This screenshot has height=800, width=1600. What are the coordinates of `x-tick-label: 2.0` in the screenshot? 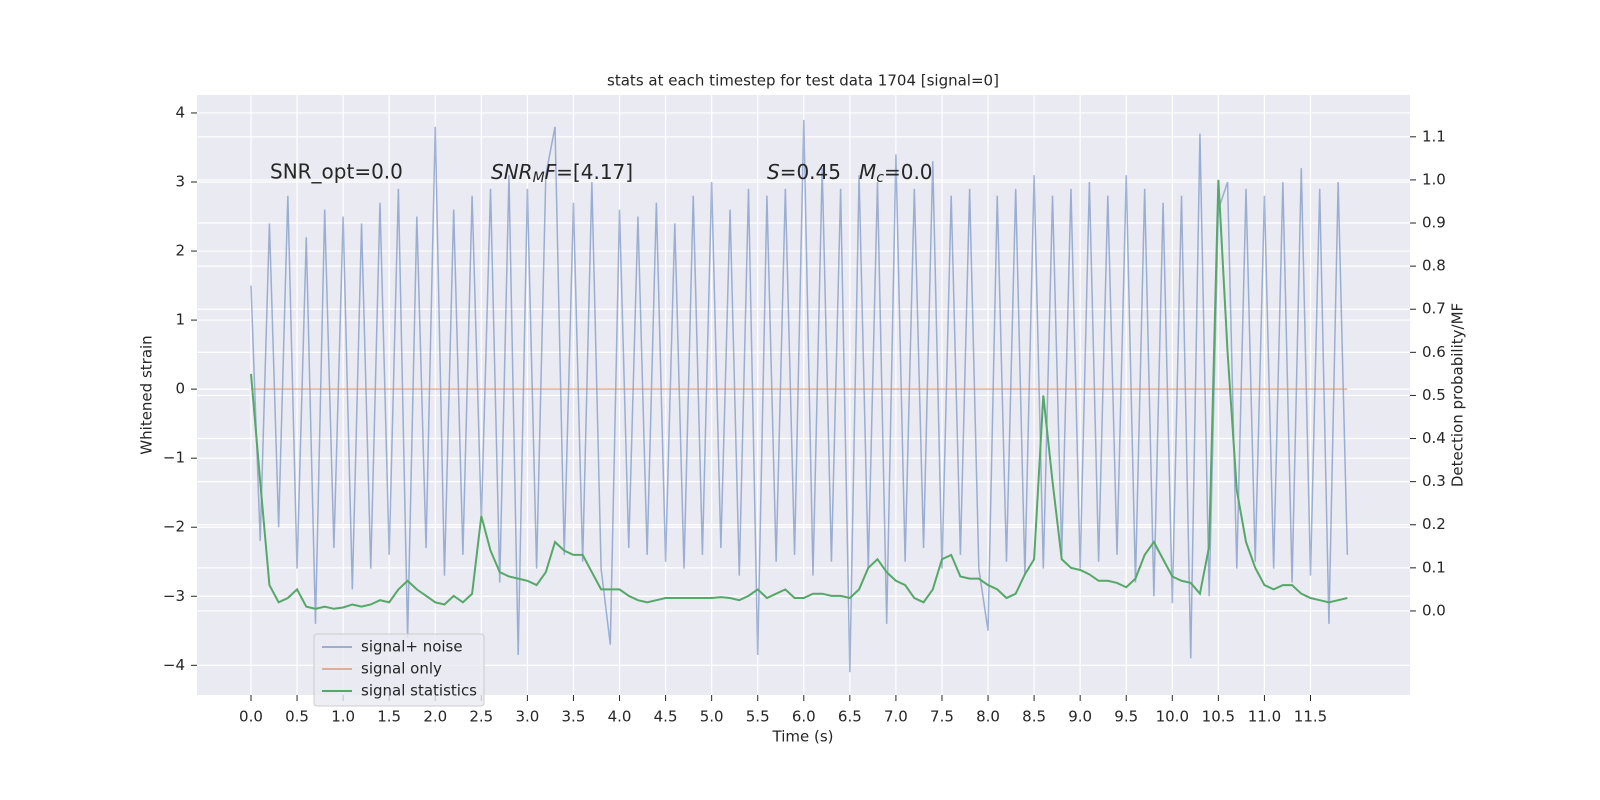 It's located at (435, 717).